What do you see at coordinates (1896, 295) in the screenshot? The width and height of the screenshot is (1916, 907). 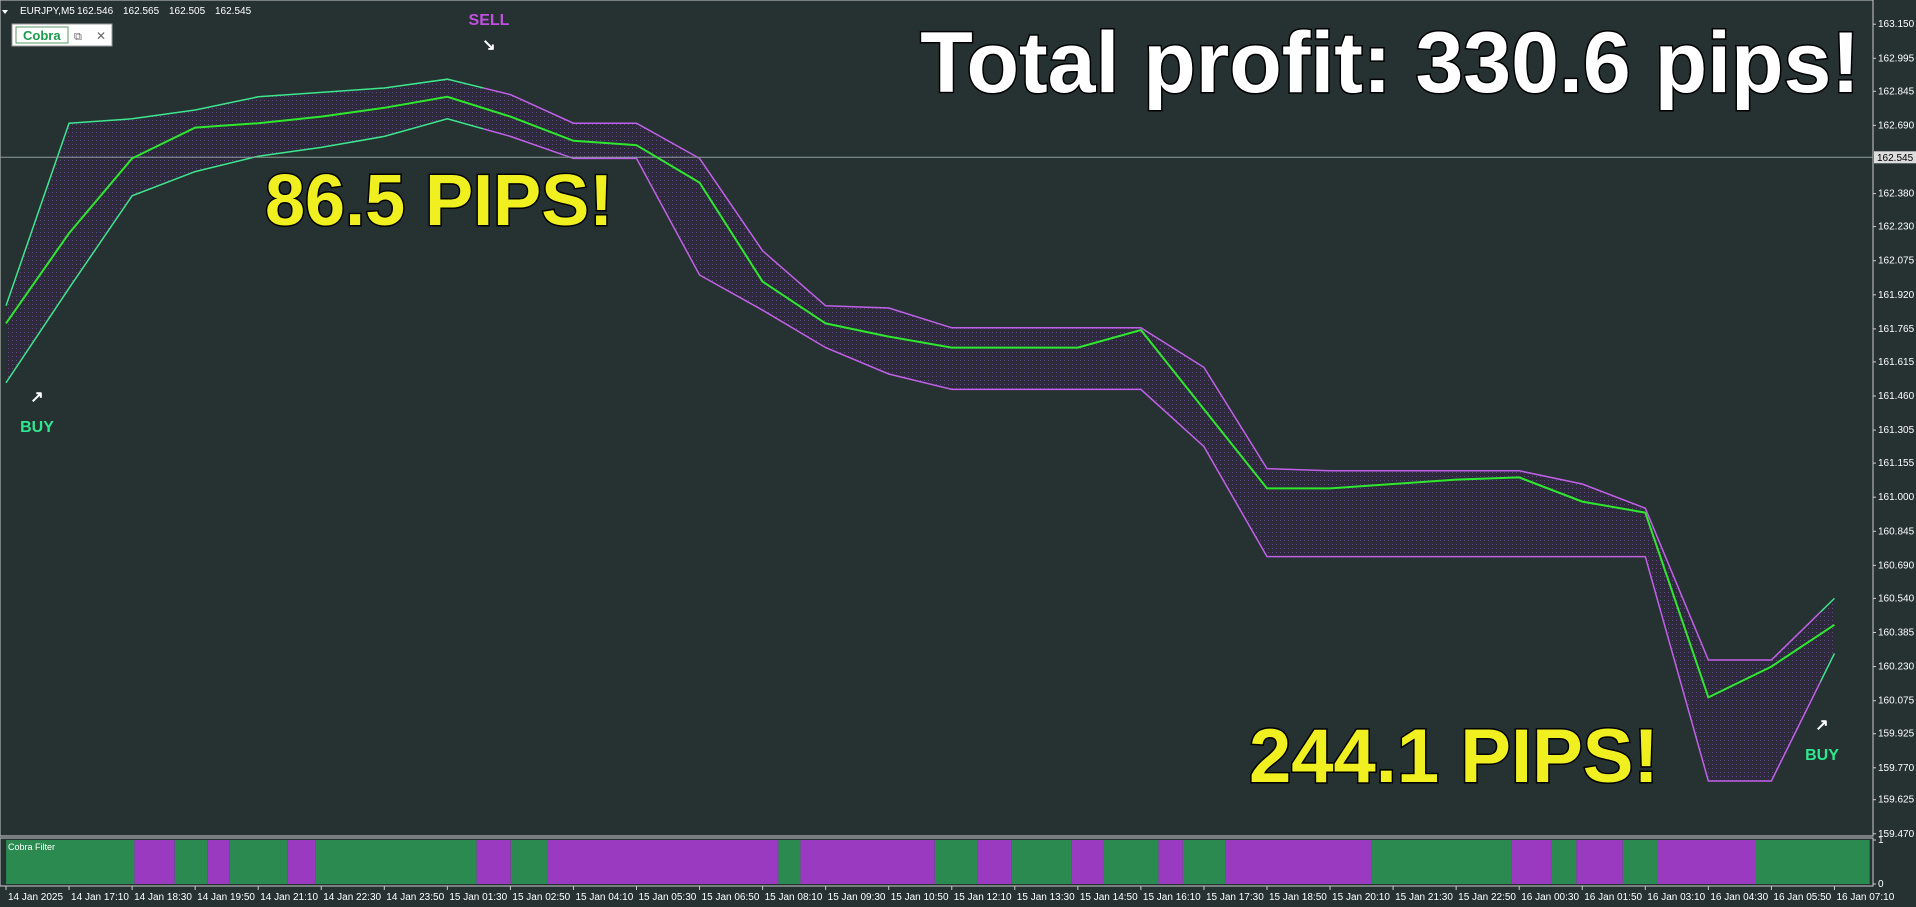 I see `y-tick-label: 161.920` at bounding box center [1896, 295].